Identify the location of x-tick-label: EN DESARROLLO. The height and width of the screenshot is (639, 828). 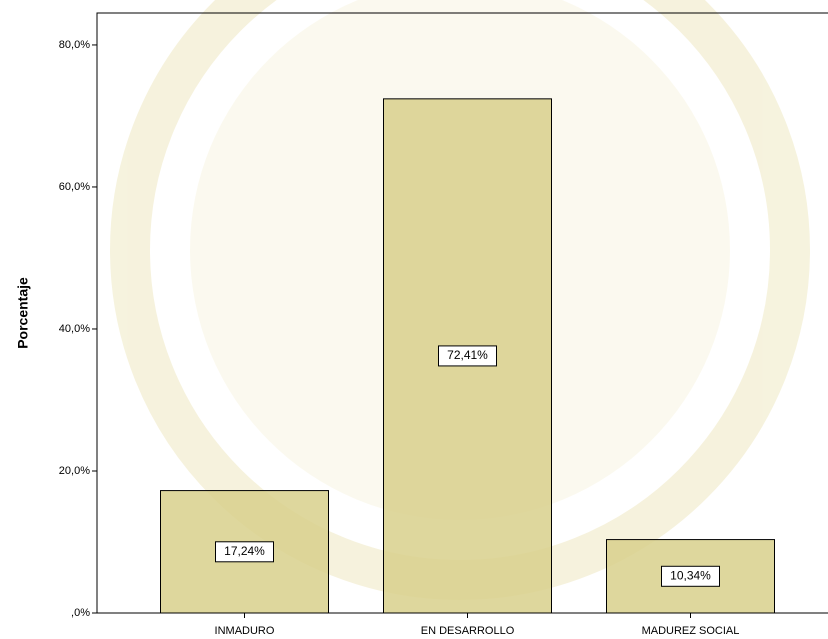
(468, 631).